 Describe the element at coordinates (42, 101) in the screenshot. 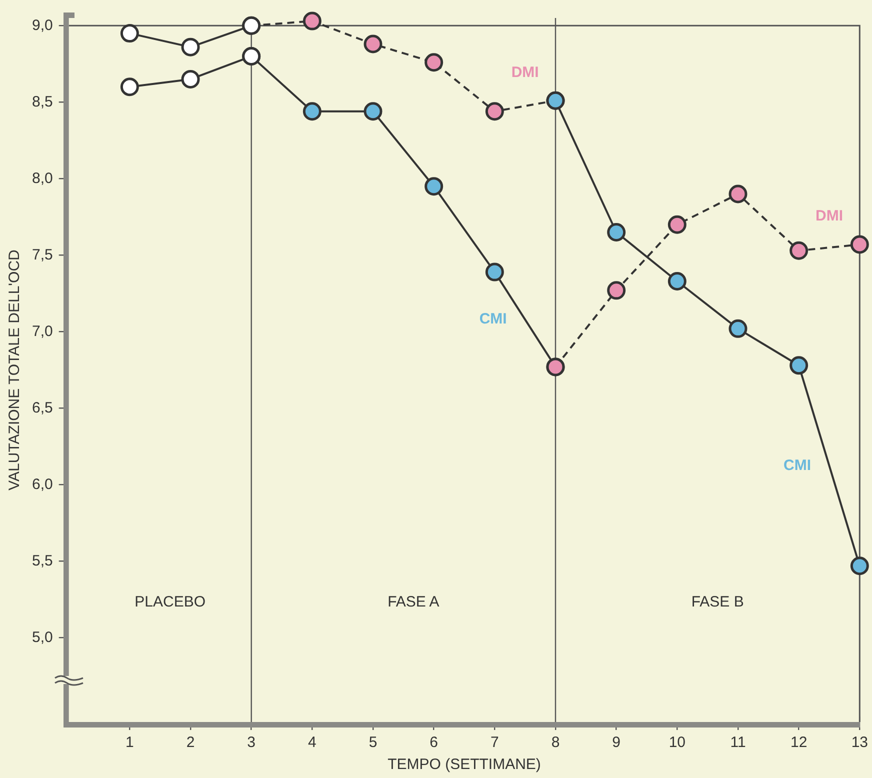

I see `y-tick-label: 8,5` at that location.